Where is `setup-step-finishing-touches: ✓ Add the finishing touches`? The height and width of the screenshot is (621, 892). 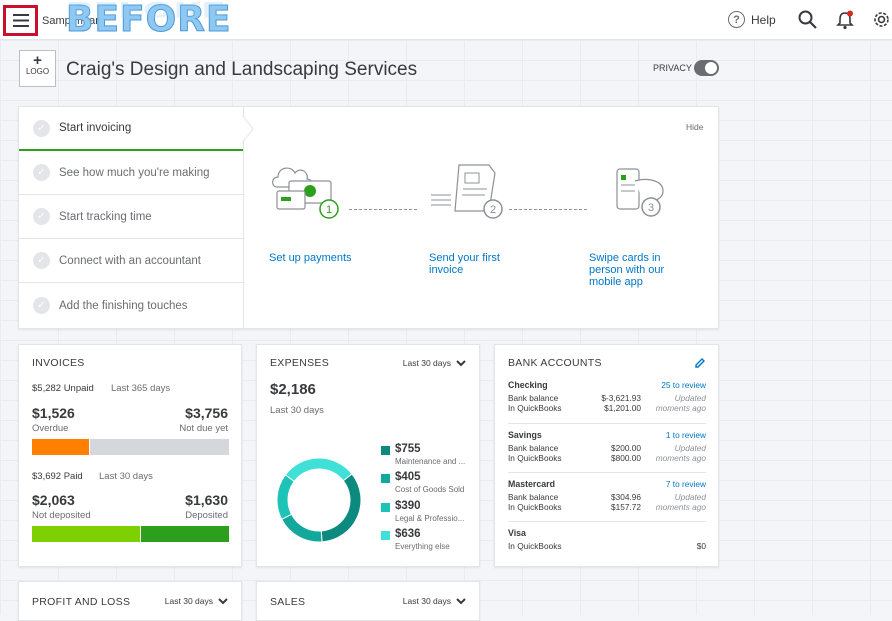
setup-step-finishing-touches: ✓ Add the finishing touches is located at coordinates (131, 305).